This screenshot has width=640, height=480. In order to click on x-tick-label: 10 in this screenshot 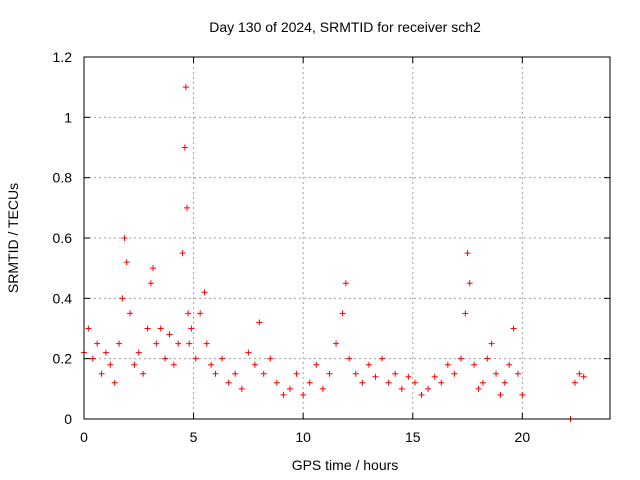, I will do `click(303, 437)`.